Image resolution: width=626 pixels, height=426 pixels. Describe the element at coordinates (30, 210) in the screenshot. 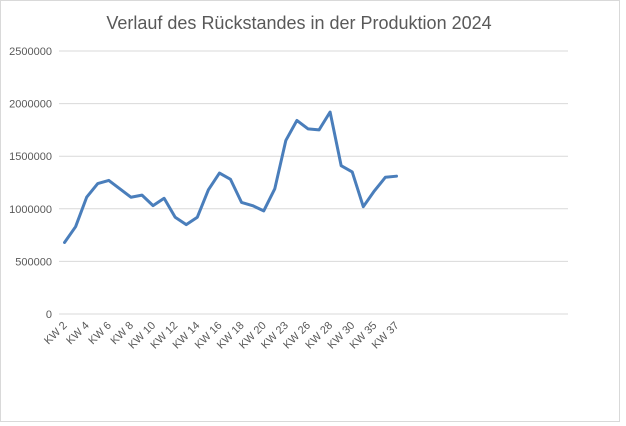

I see `y-tick-label: 1000000` at that location.